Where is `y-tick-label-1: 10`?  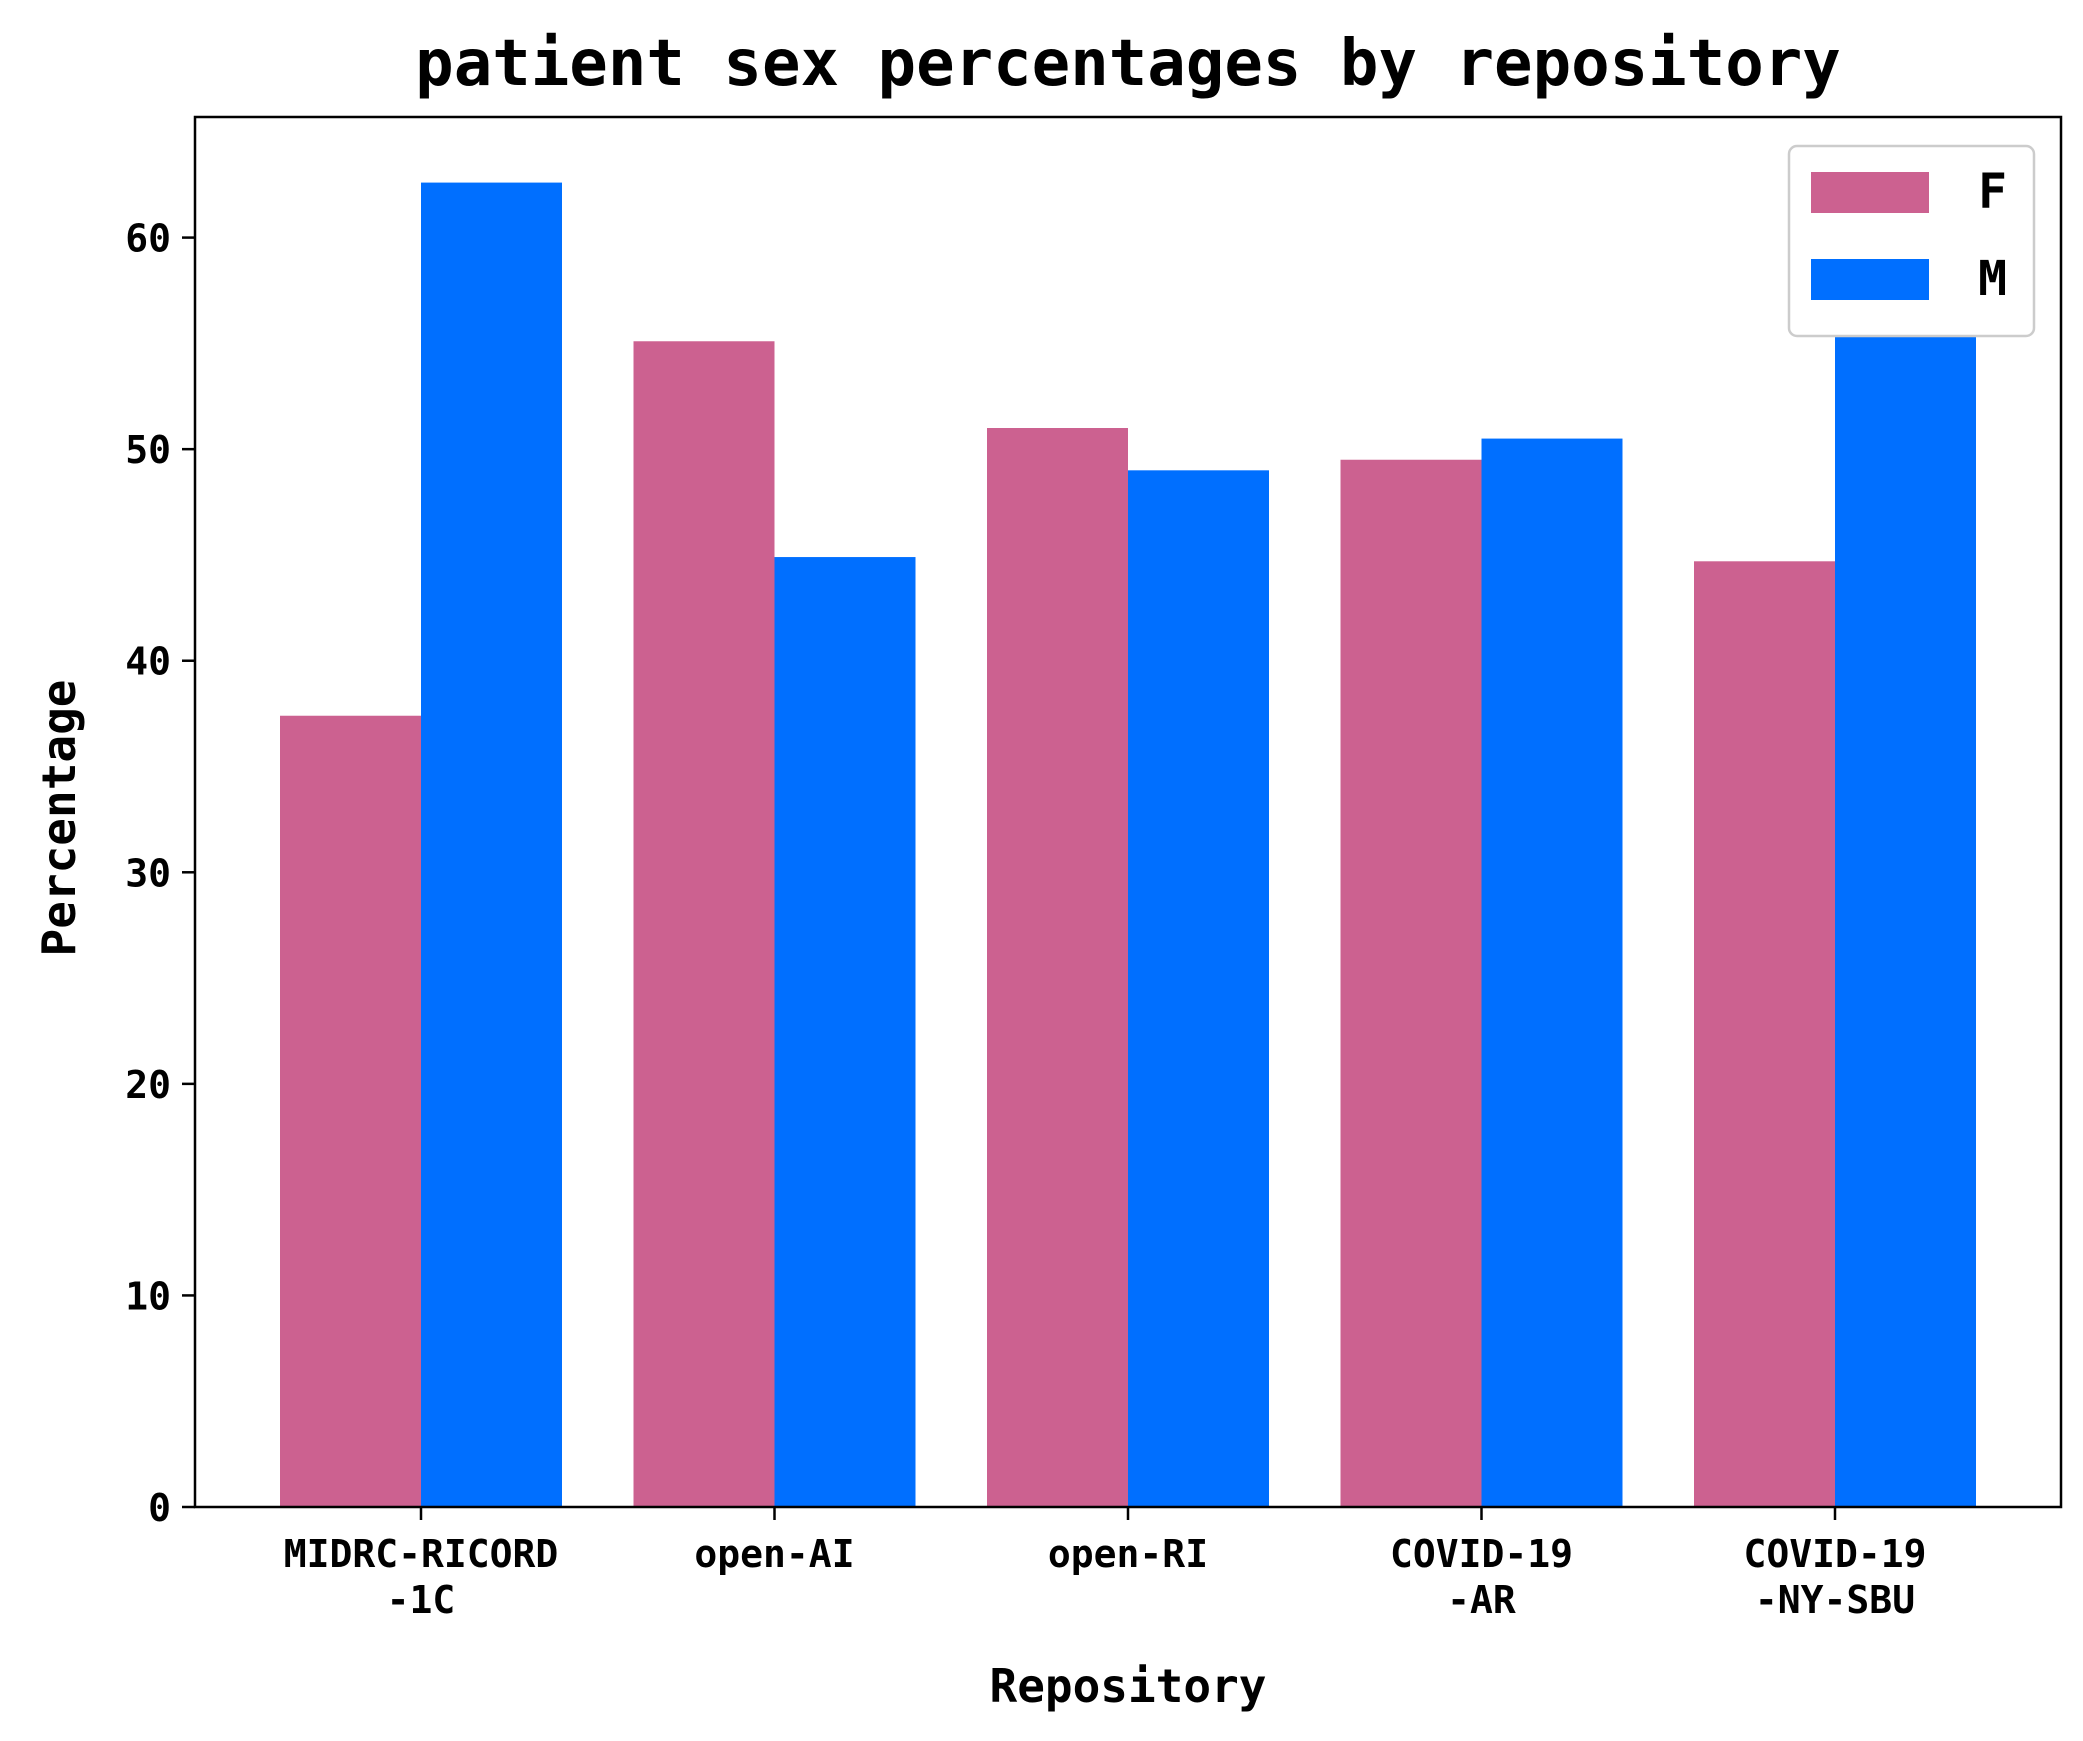
y-tick-label-1: 10 is located at coordinates (148, 1296).